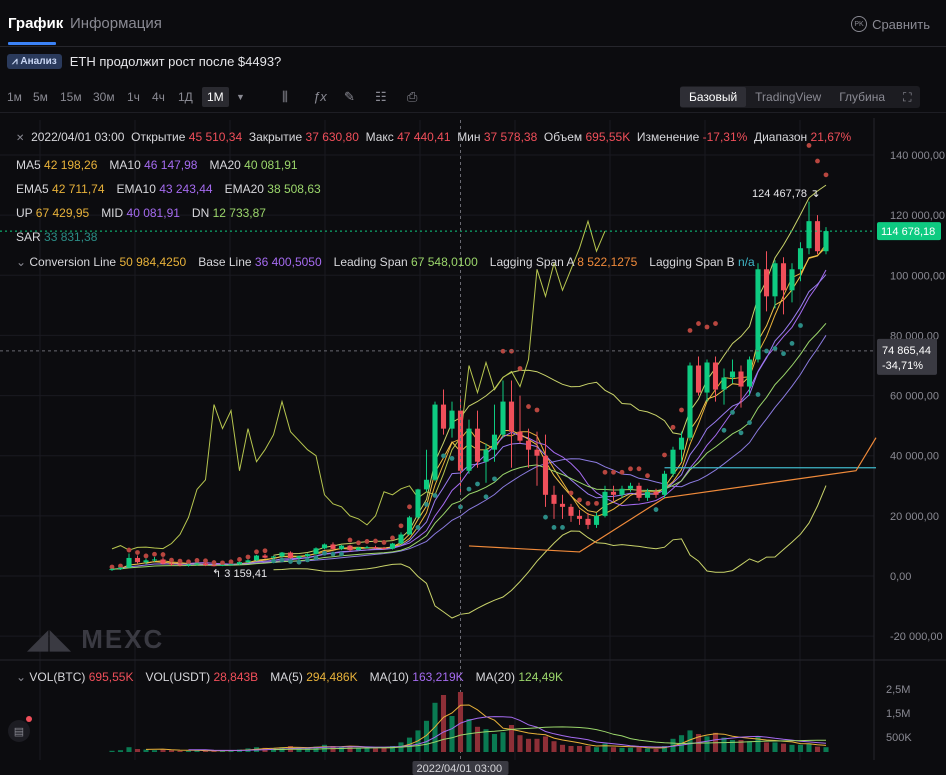 The height and width of the screenshot is (775, 946). Describe the element at coordinates (412, 96) in the screenshot. I see `camera-icon: ⎙` at that location.